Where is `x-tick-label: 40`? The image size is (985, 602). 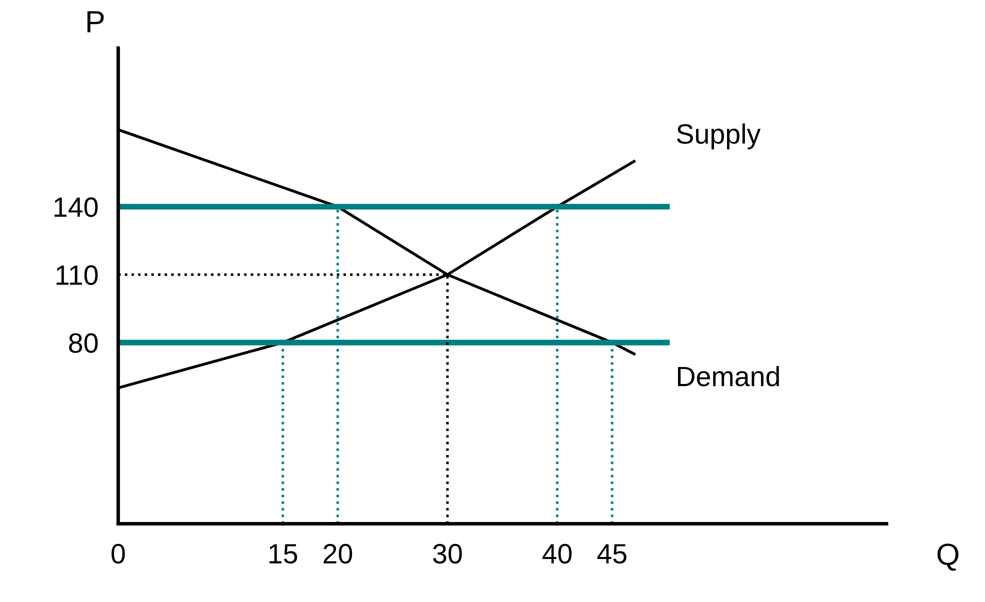
x-tick-label: 40 is located at coordinates (557, 554).